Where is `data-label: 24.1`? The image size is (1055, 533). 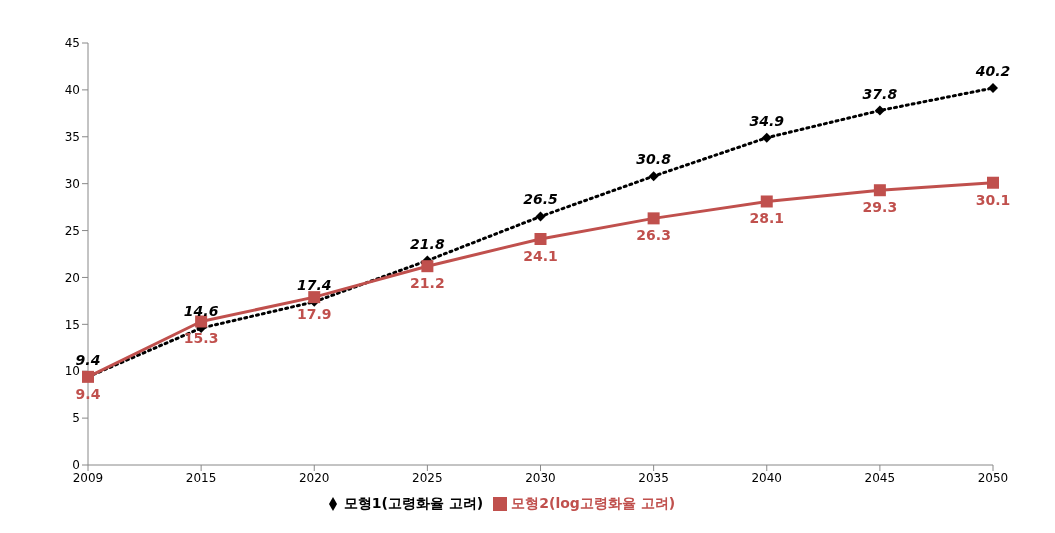
data-label: 24.1 is located at coordinates (540, 255).